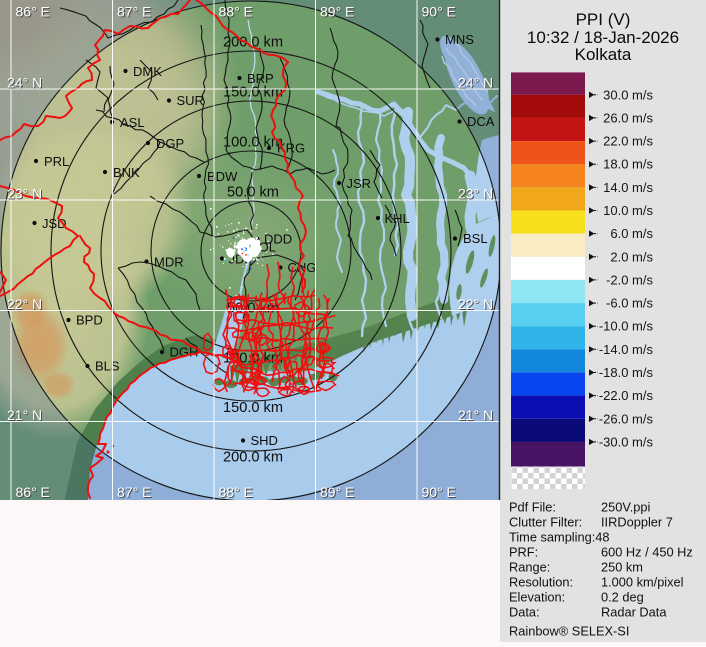  Describe the element at coordinates (359, 183) in the screenshot. I see `svg-text: JSR` at that location.